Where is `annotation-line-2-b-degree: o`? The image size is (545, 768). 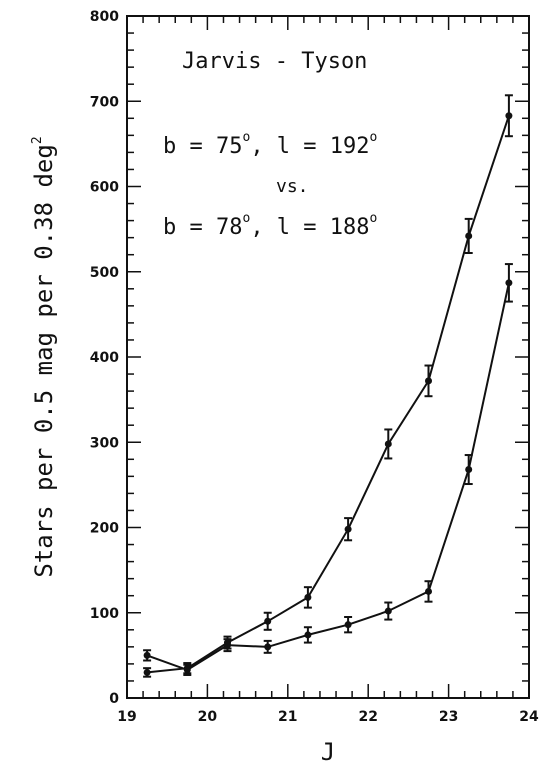
annotation-line-2-b-degree: o is located at coordinates (246, 218).